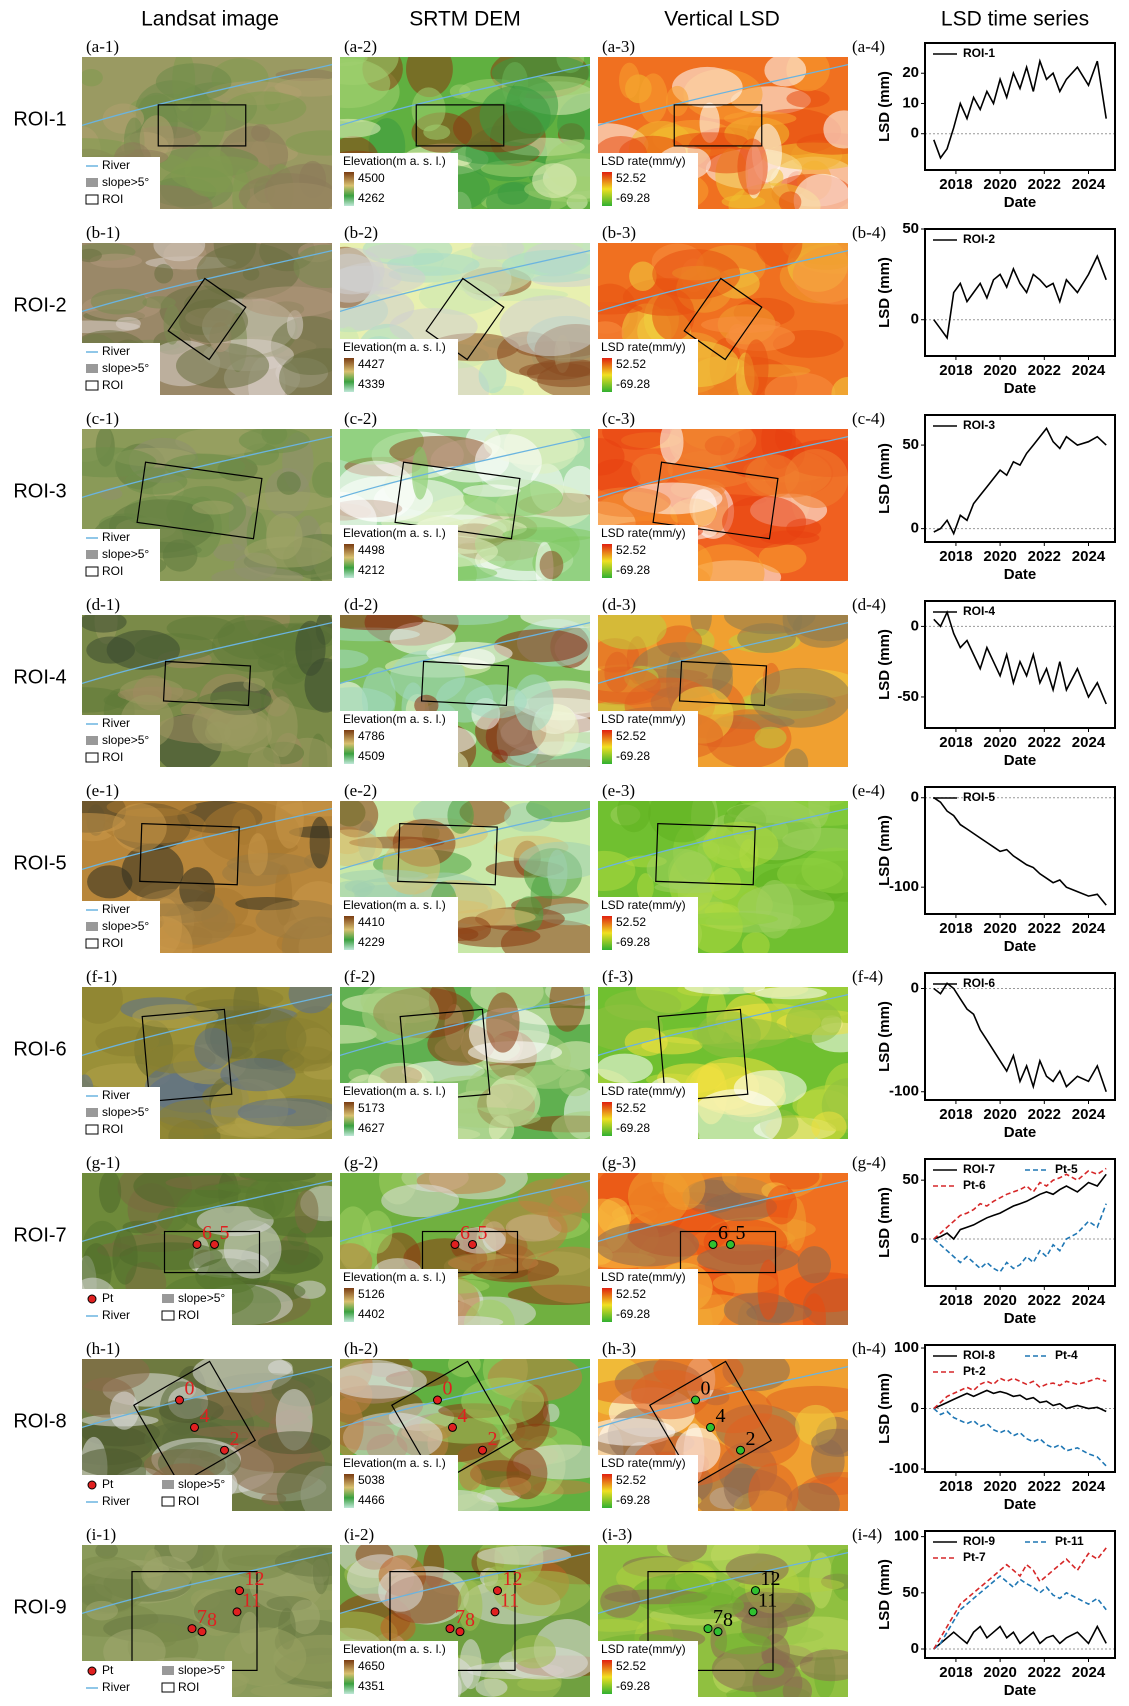 The height and width of the screenshot is (1706, 1129). Describe the element at coordinates (205, 1416) in the screenshot. I see `point-label: 4` at that location.